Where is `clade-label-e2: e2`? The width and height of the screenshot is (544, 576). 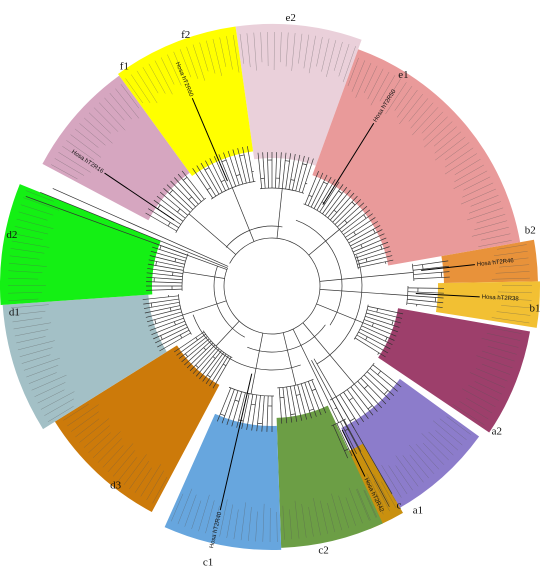
clade-label-e2: e2 is located at coordinates (290, 18).